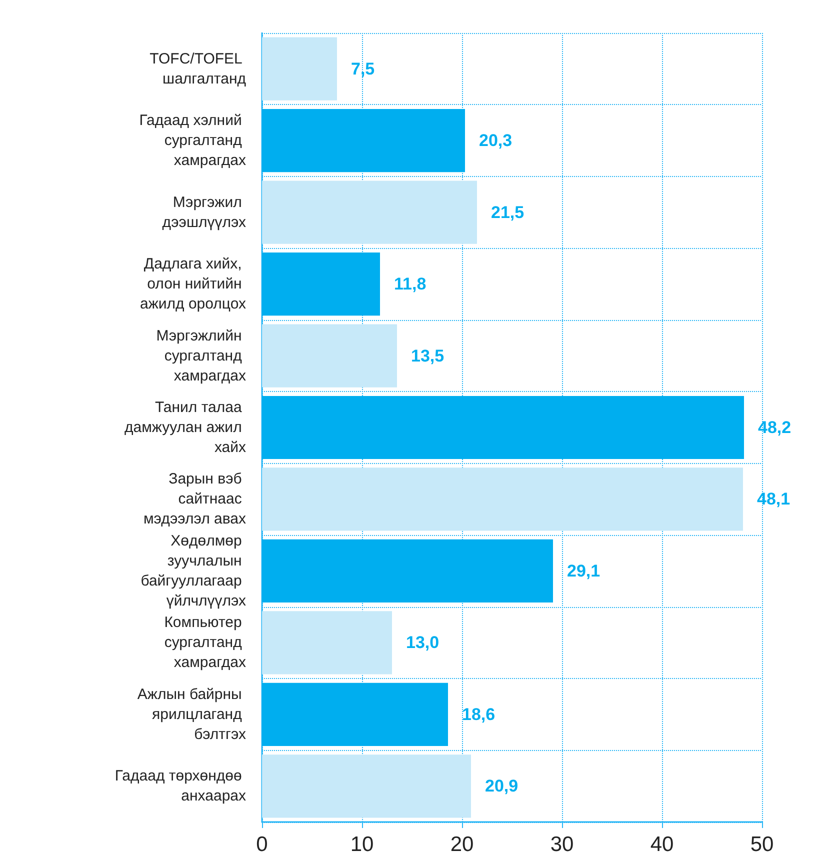 This screenshot has height=865, width=817. What do you see at coordinates (562, 844) in the screenshot?
I see `x-tick-label: 30` at bounding box center [562, 844].